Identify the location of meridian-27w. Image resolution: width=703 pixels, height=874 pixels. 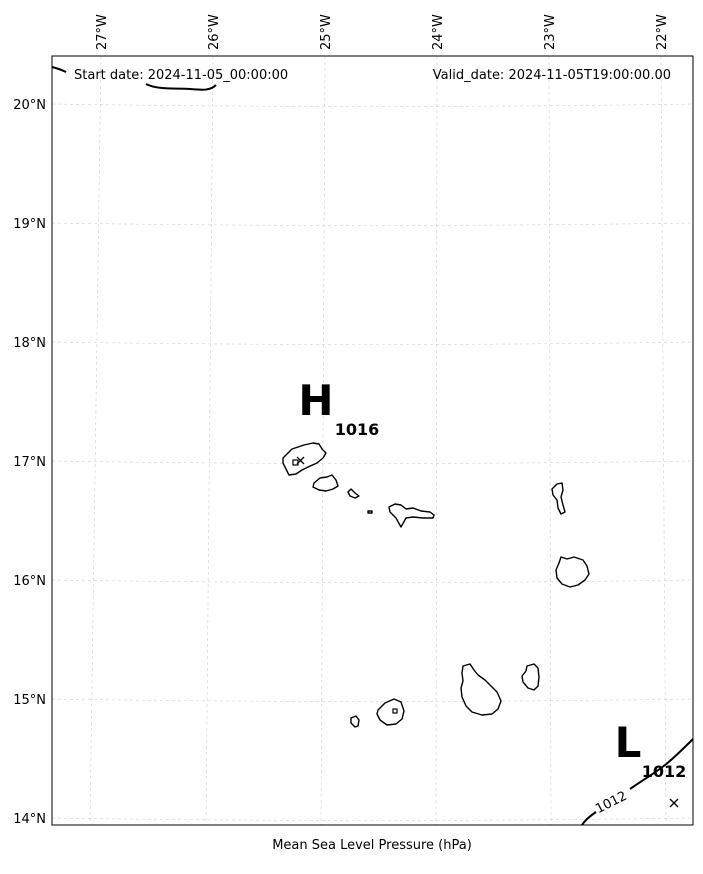
(95, 440).